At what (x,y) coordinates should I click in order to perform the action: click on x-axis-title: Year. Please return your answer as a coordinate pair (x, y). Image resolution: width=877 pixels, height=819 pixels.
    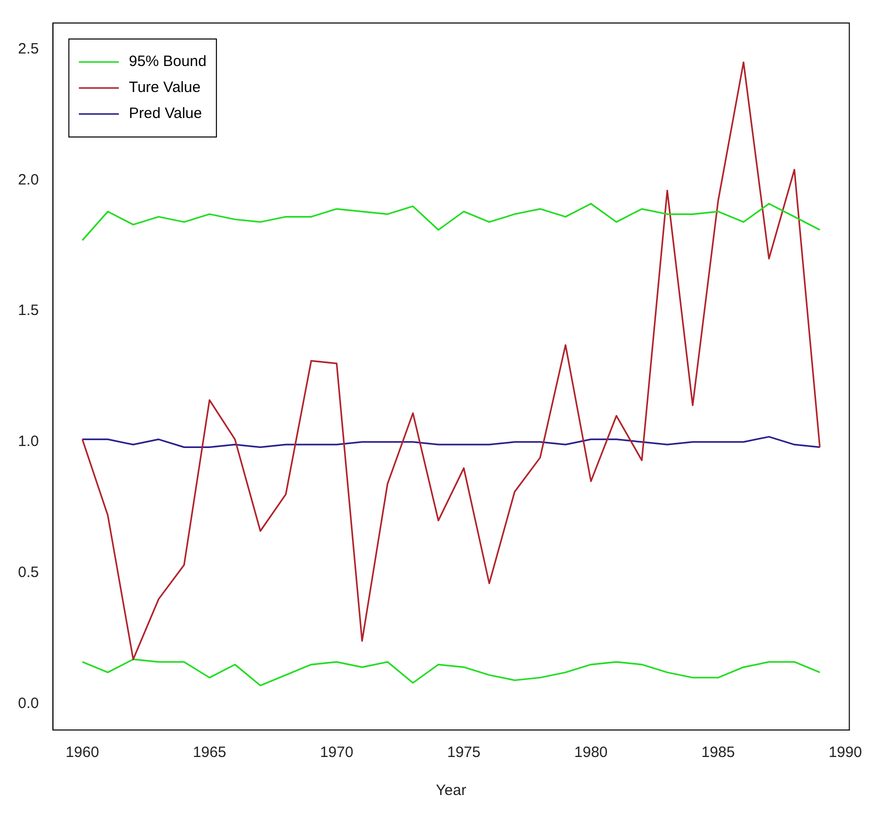
    Looking at the image, I should click on (451, 791).